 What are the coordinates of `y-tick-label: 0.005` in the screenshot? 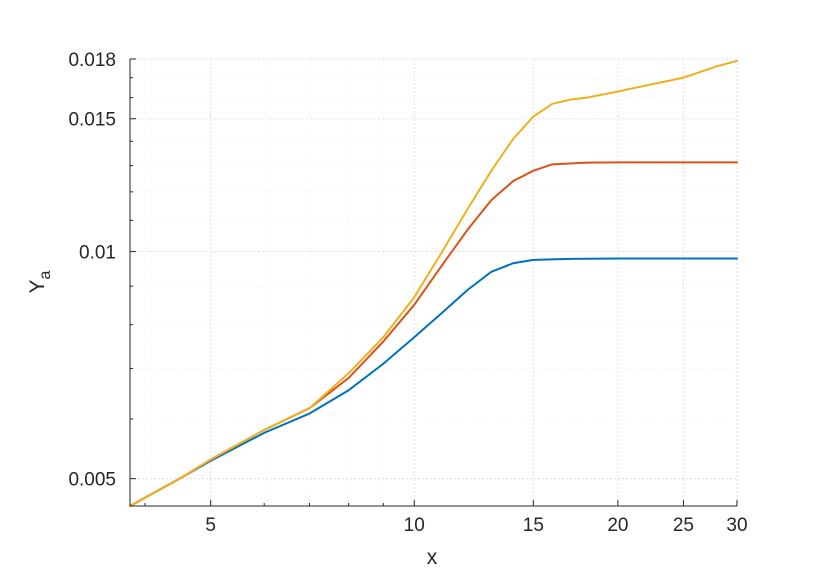 It's located at (92, 480).